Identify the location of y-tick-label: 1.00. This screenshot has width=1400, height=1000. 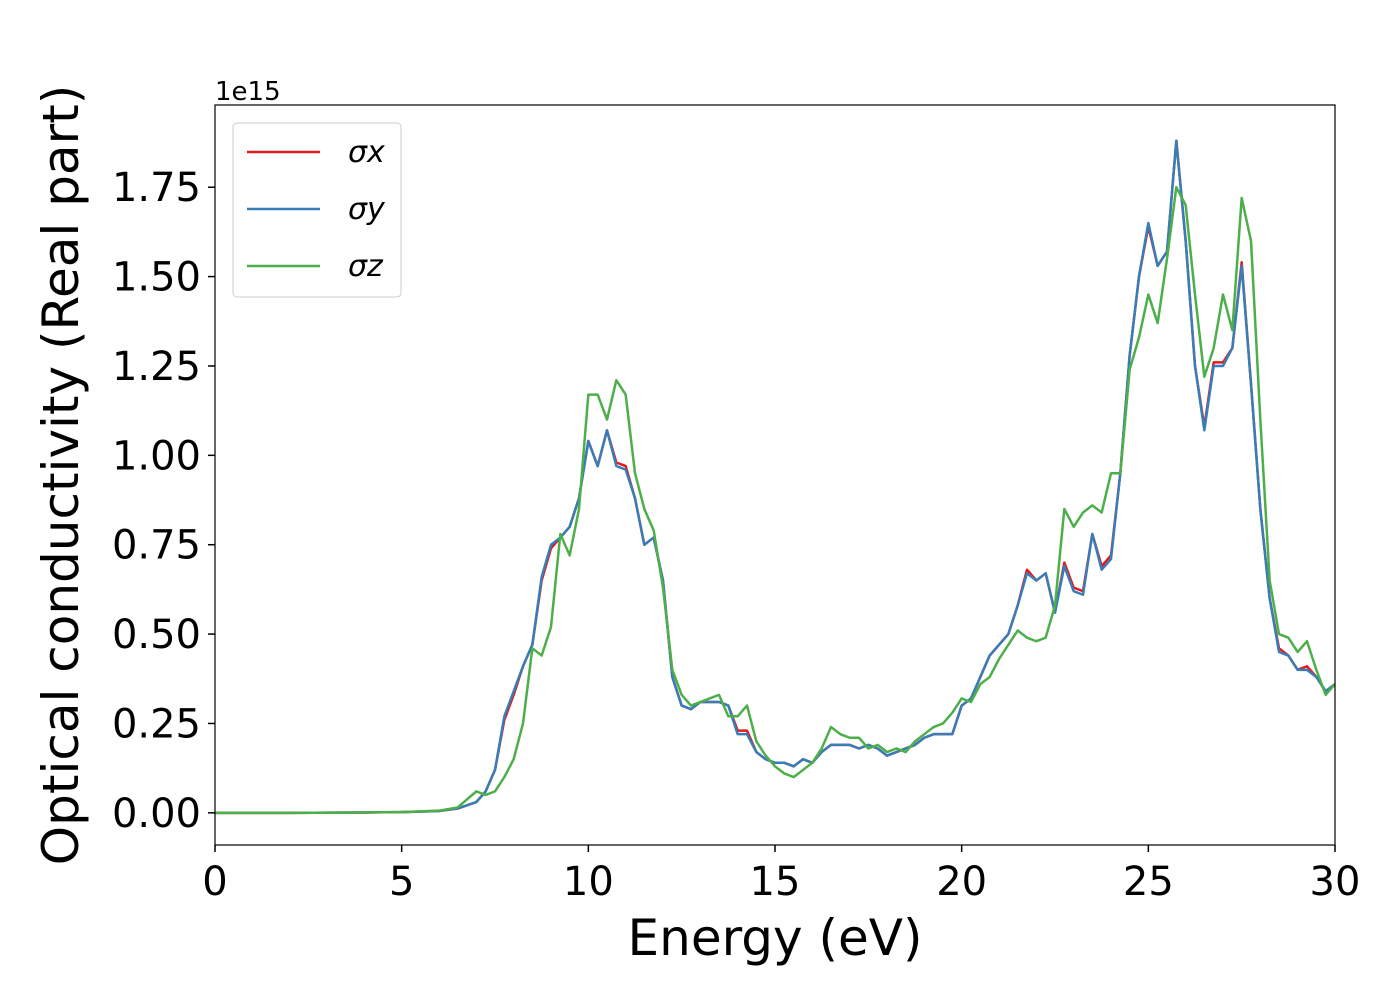
(156, 456).